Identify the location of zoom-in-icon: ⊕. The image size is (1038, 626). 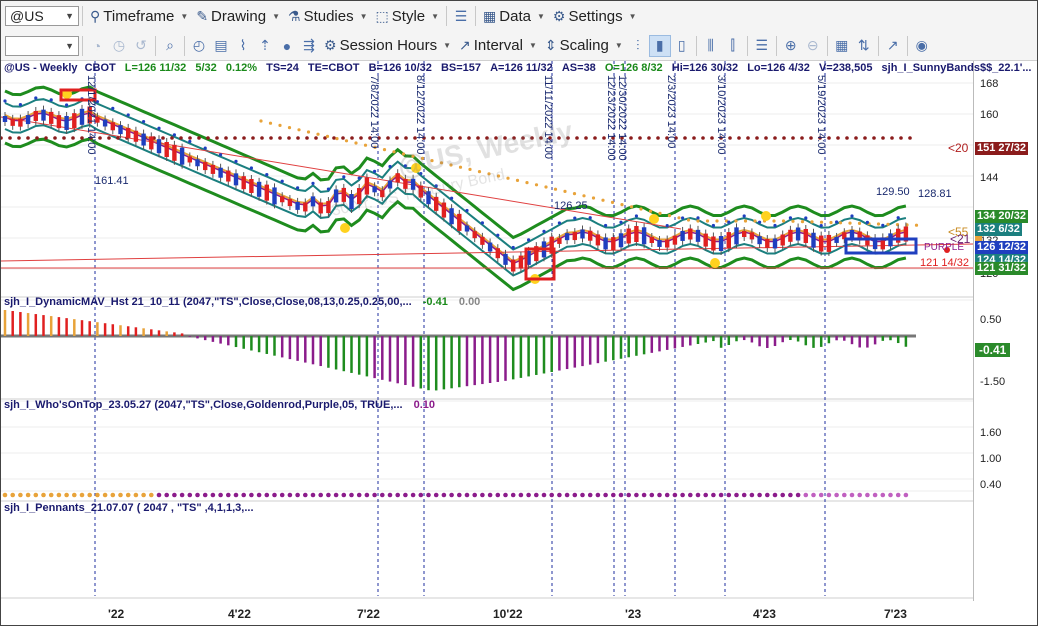
(790, 45).